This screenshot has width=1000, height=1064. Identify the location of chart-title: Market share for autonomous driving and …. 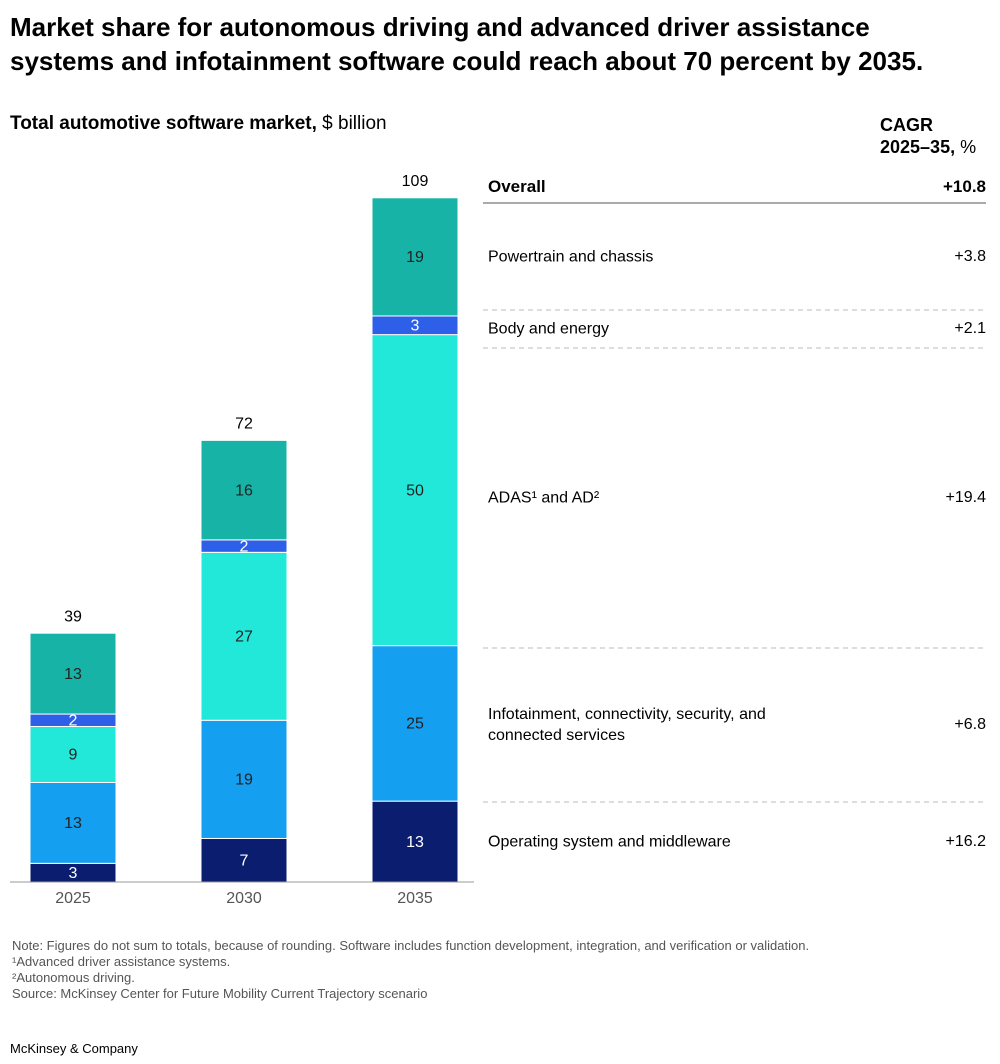
(467, 44).